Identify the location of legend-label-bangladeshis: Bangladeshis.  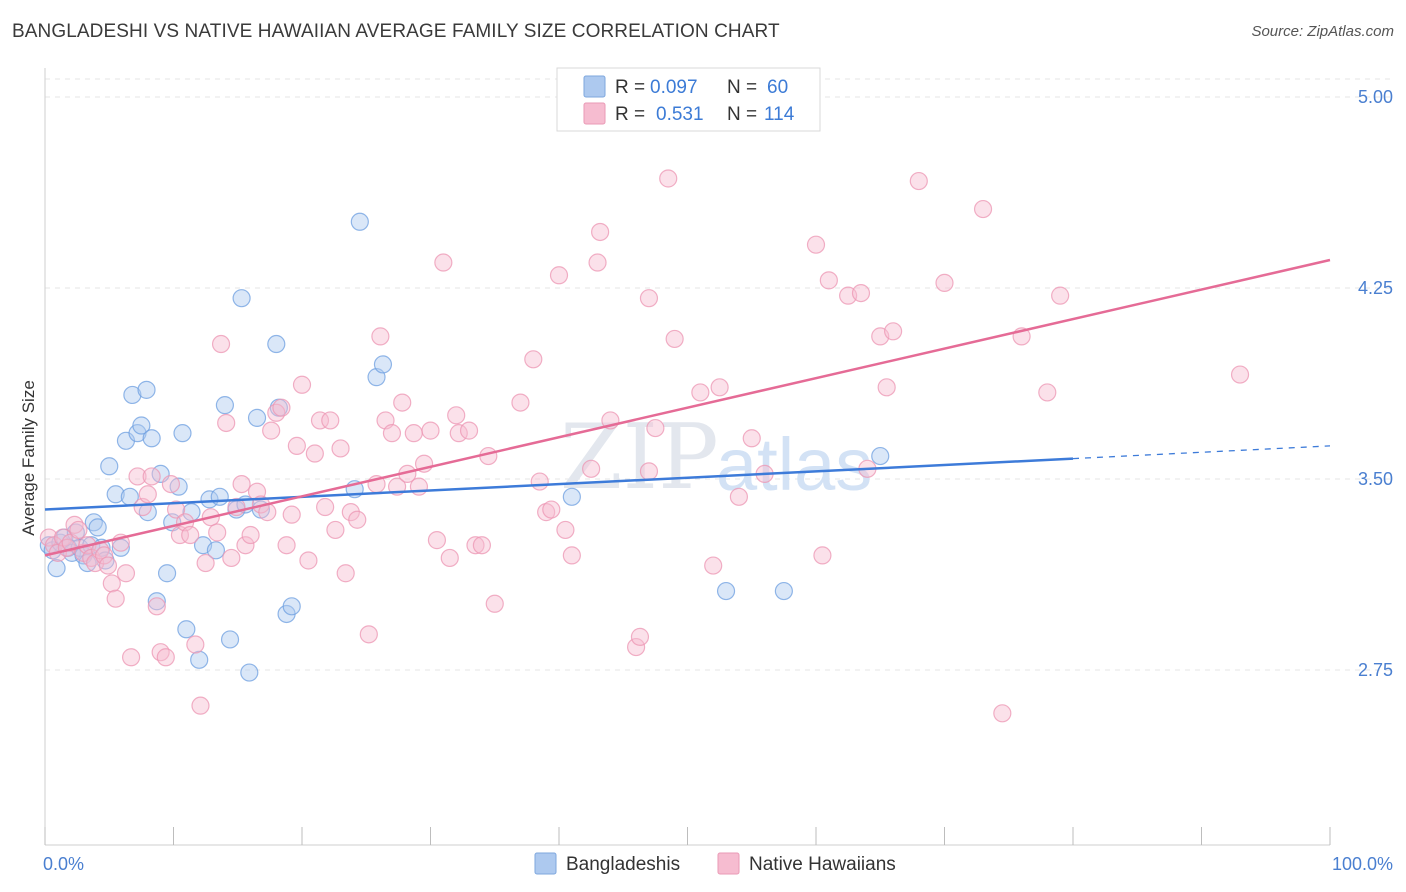
(623, 864).